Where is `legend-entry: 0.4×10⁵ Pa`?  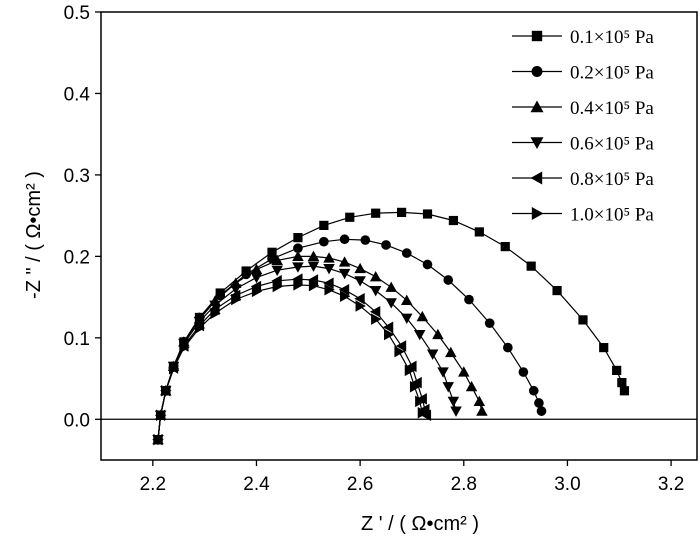
legend-entry: 0.4×10⁵ Pa is located at coordinates (583, 108).